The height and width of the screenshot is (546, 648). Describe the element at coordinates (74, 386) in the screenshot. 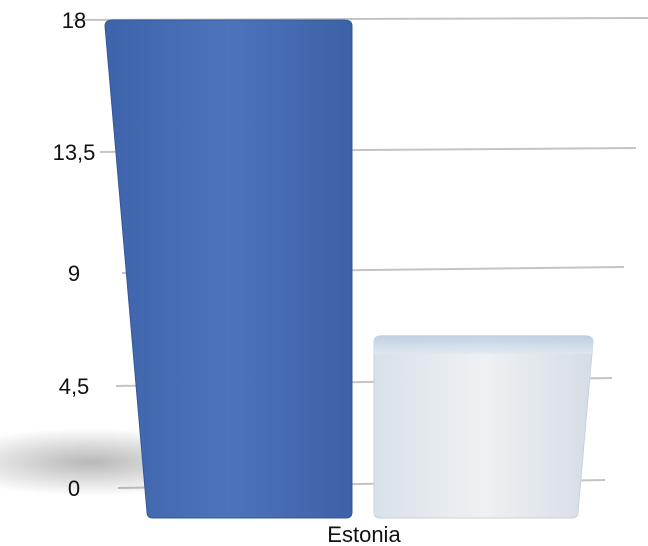

I see `y-tick-label: 4,5` at that location.